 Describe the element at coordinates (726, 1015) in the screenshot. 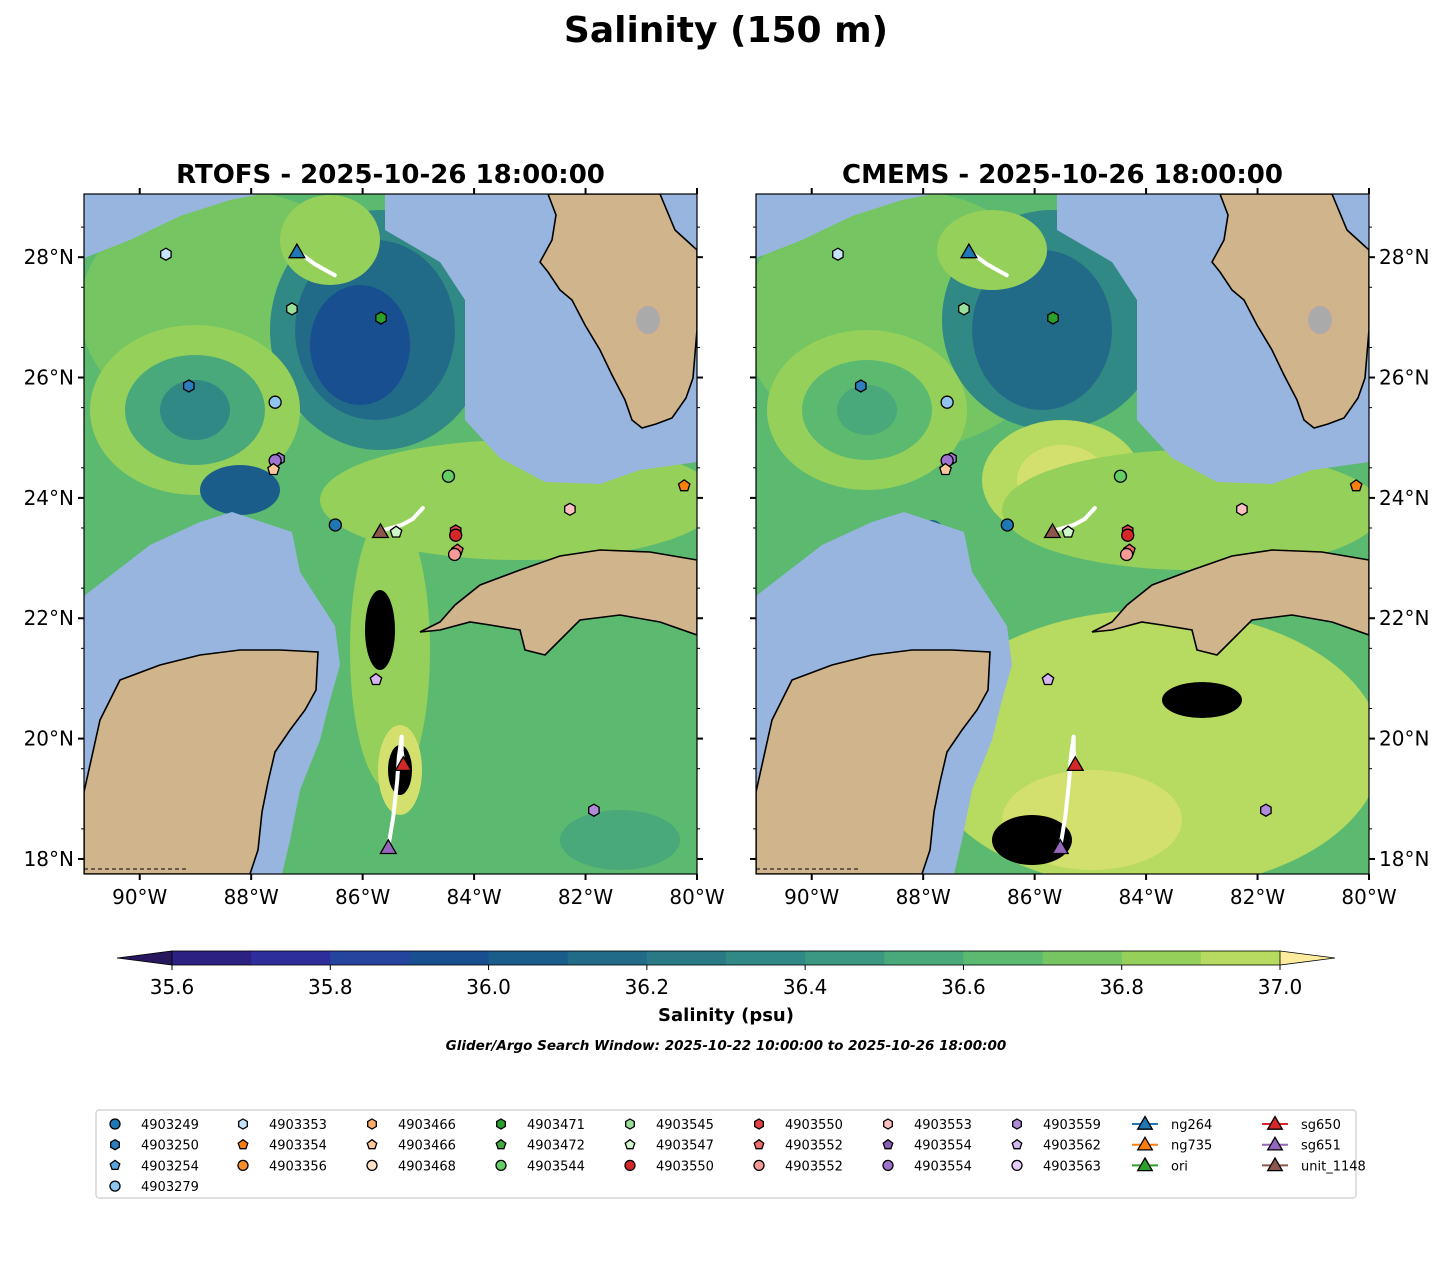

I see `colorbar-label: Salinity (psu)` at that location.